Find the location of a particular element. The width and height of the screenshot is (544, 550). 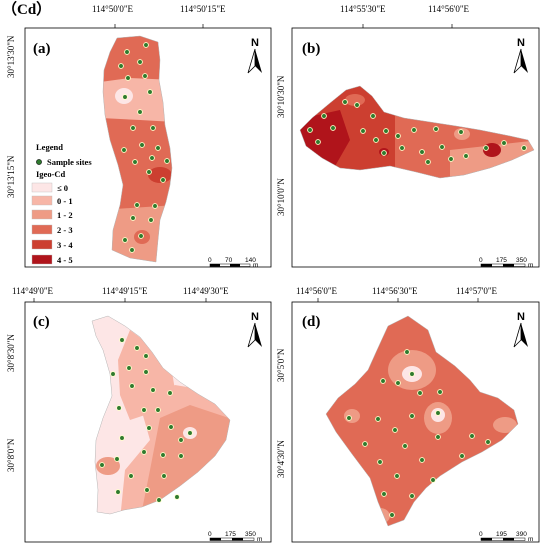

panel-a-top-tick-2: 114°50'15"E is located at coordinates (203, 9).